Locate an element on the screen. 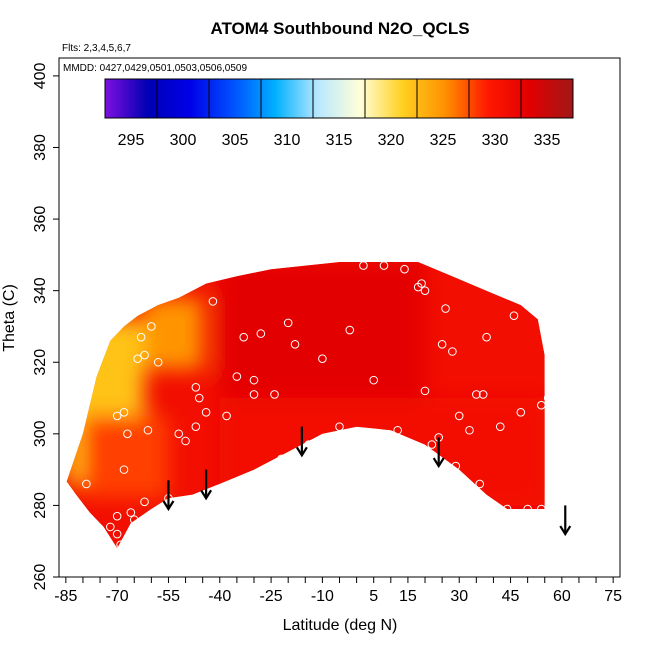 The image size is (650, 650). colorbar-tick-label: 335 is located at coordinates (547, 140).